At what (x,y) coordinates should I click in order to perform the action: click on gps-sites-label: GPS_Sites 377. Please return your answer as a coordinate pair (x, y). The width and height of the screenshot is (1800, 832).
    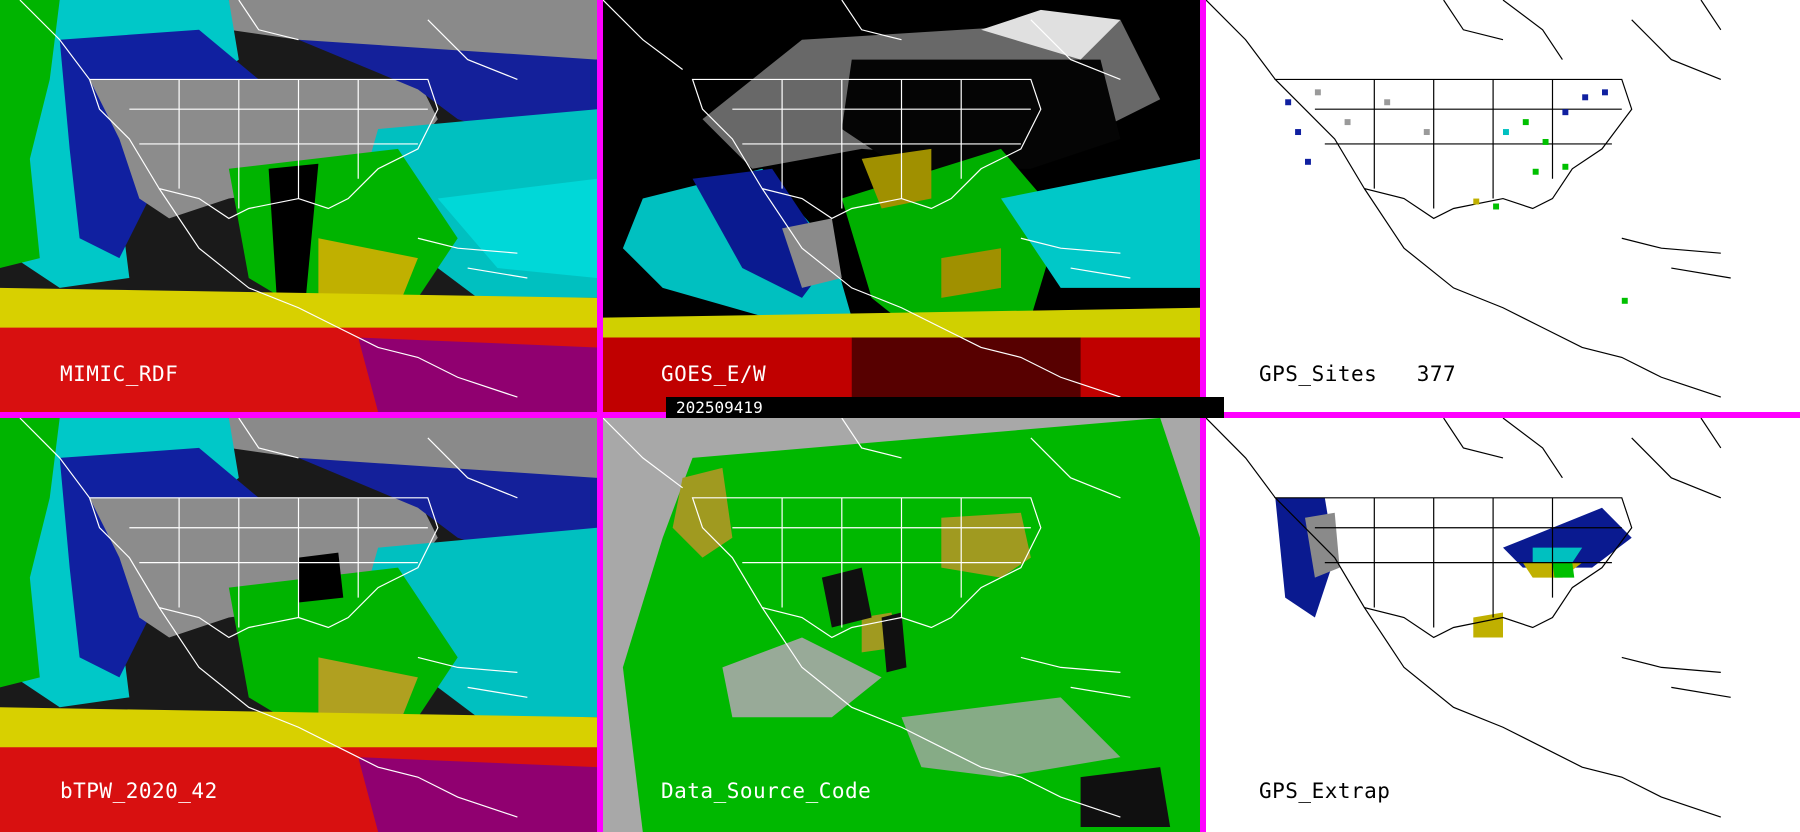
    Looking at the image, I should click on (1357, 374).